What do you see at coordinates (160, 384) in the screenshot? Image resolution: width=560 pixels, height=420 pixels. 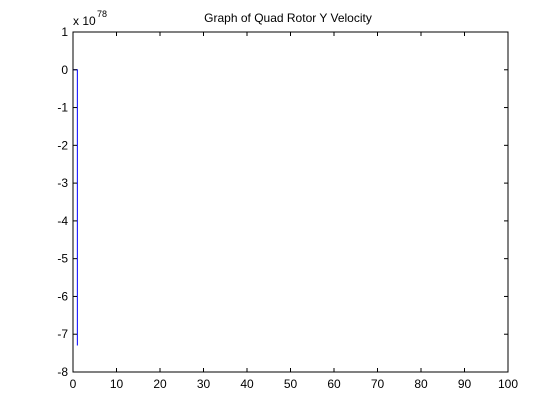 I see `x-tick-label: 20` at bounding box center [160, 384].